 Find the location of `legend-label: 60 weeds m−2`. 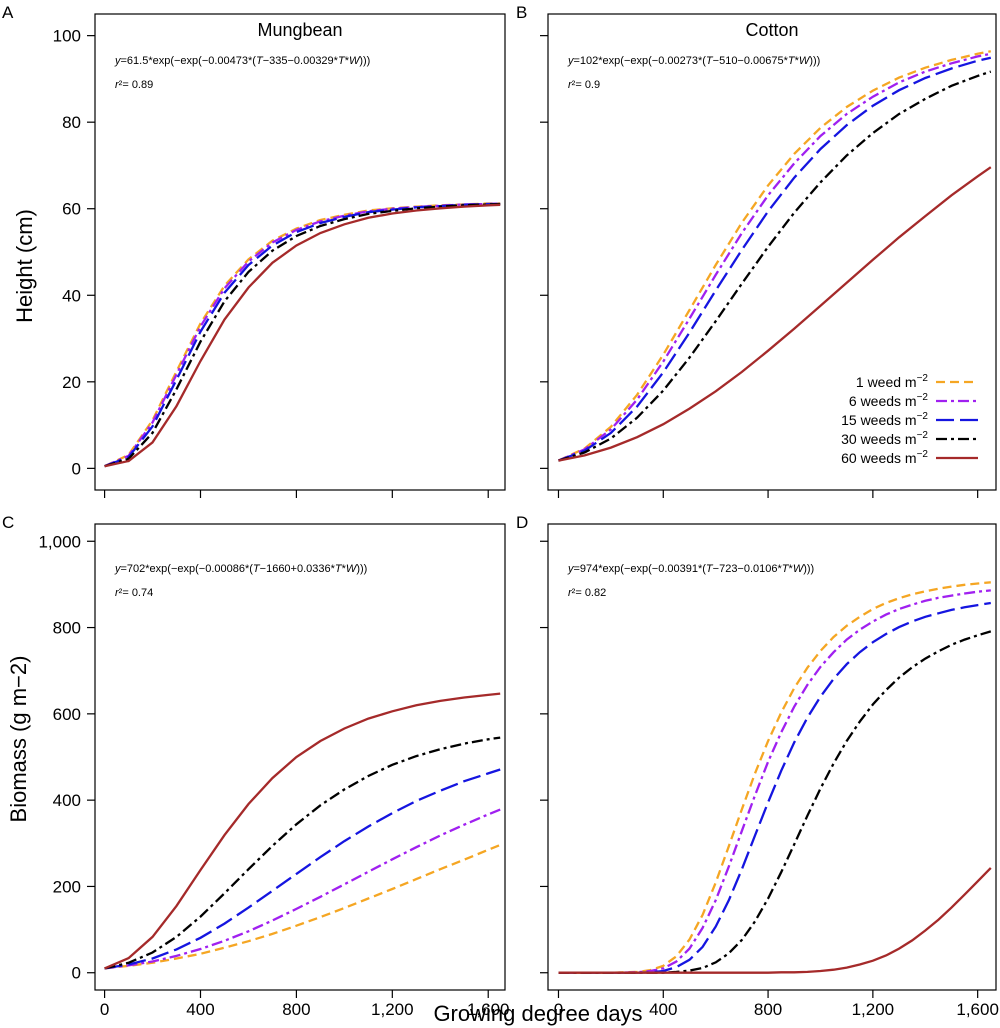

legend-label: 60 weeds m−2 is located at coordinates (884, 457).